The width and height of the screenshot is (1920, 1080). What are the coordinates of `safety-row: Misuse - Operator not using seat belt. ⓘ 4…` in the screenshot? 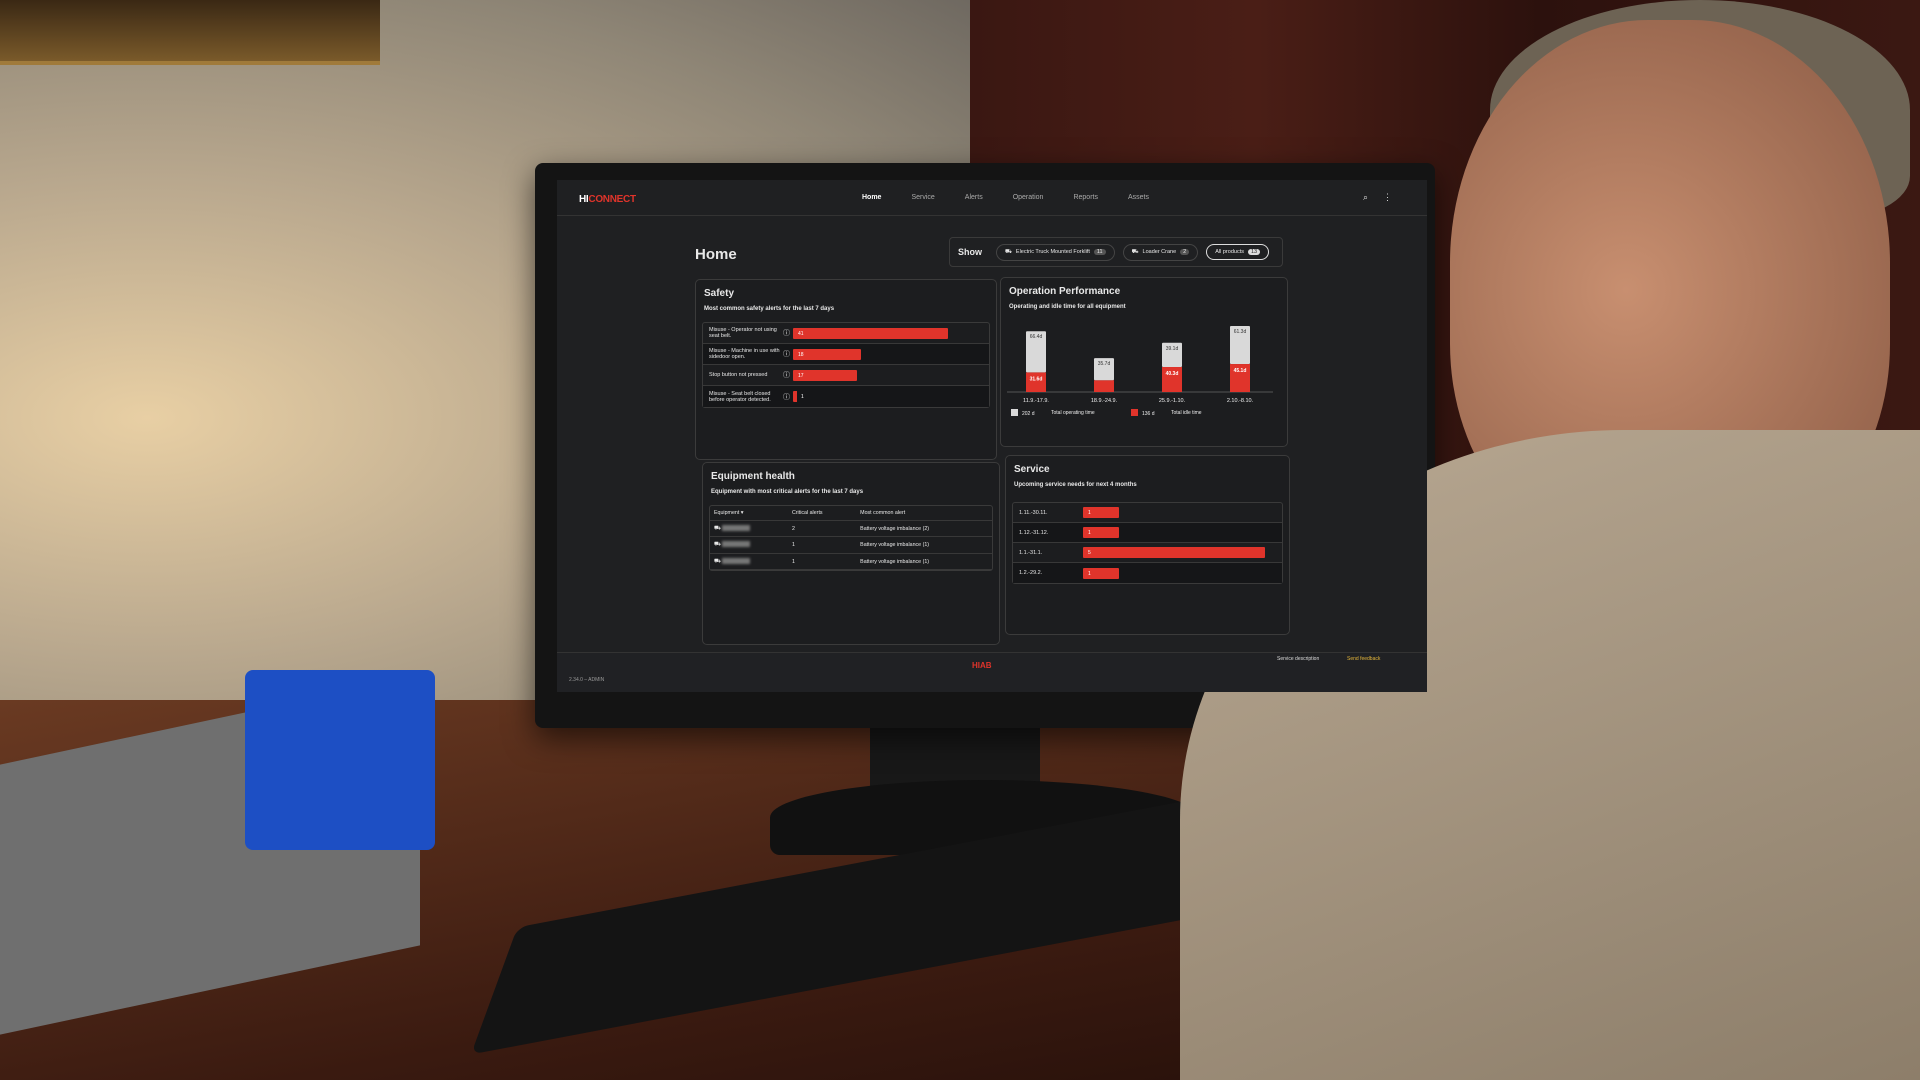 It's located at (846, 333).